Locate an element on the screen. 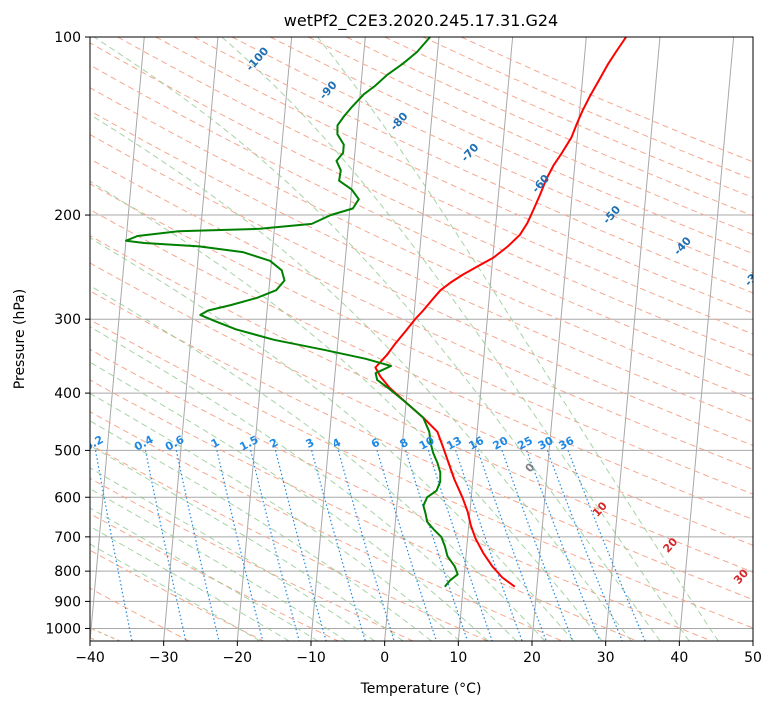 The width and height of the screenshot is (775, 708). y-tick-label: 500 is located at coordinates (67, 451).